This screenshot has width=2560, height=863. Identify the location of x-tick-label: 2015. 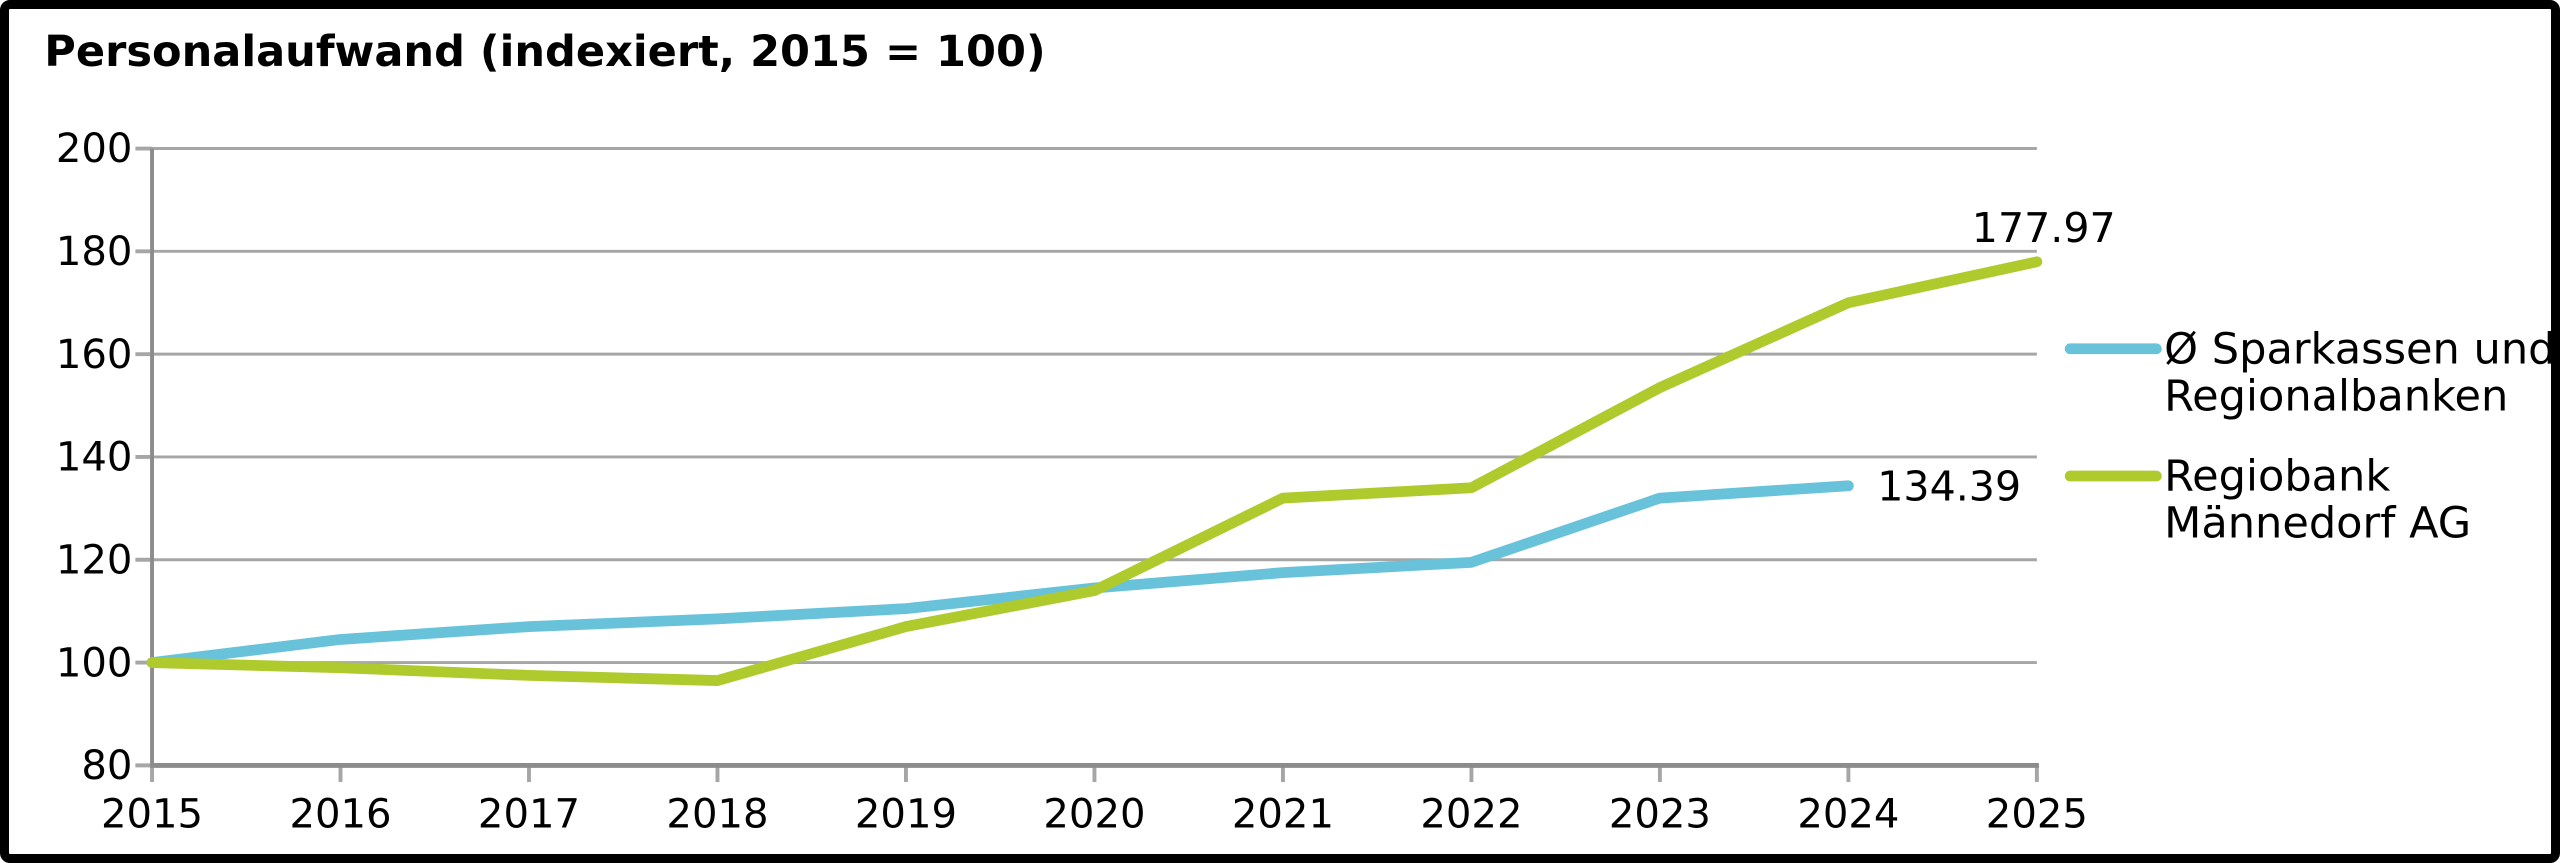
(152, 815).